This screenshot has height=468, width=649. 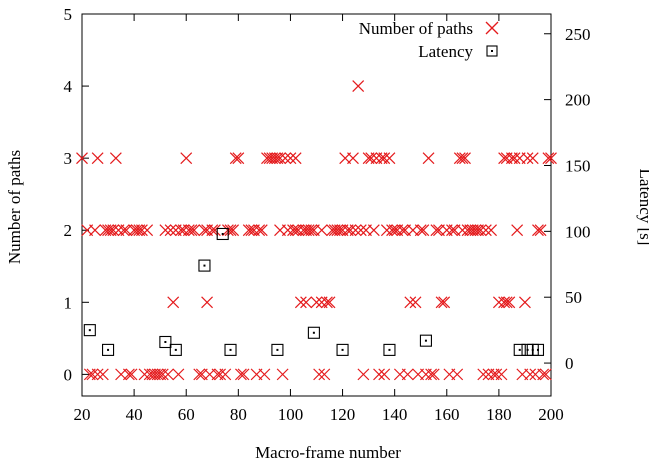 I want to click on x-tick-labels: 20 40 60 80 100 120 140 160 180 200, so click(x=319, y=414).